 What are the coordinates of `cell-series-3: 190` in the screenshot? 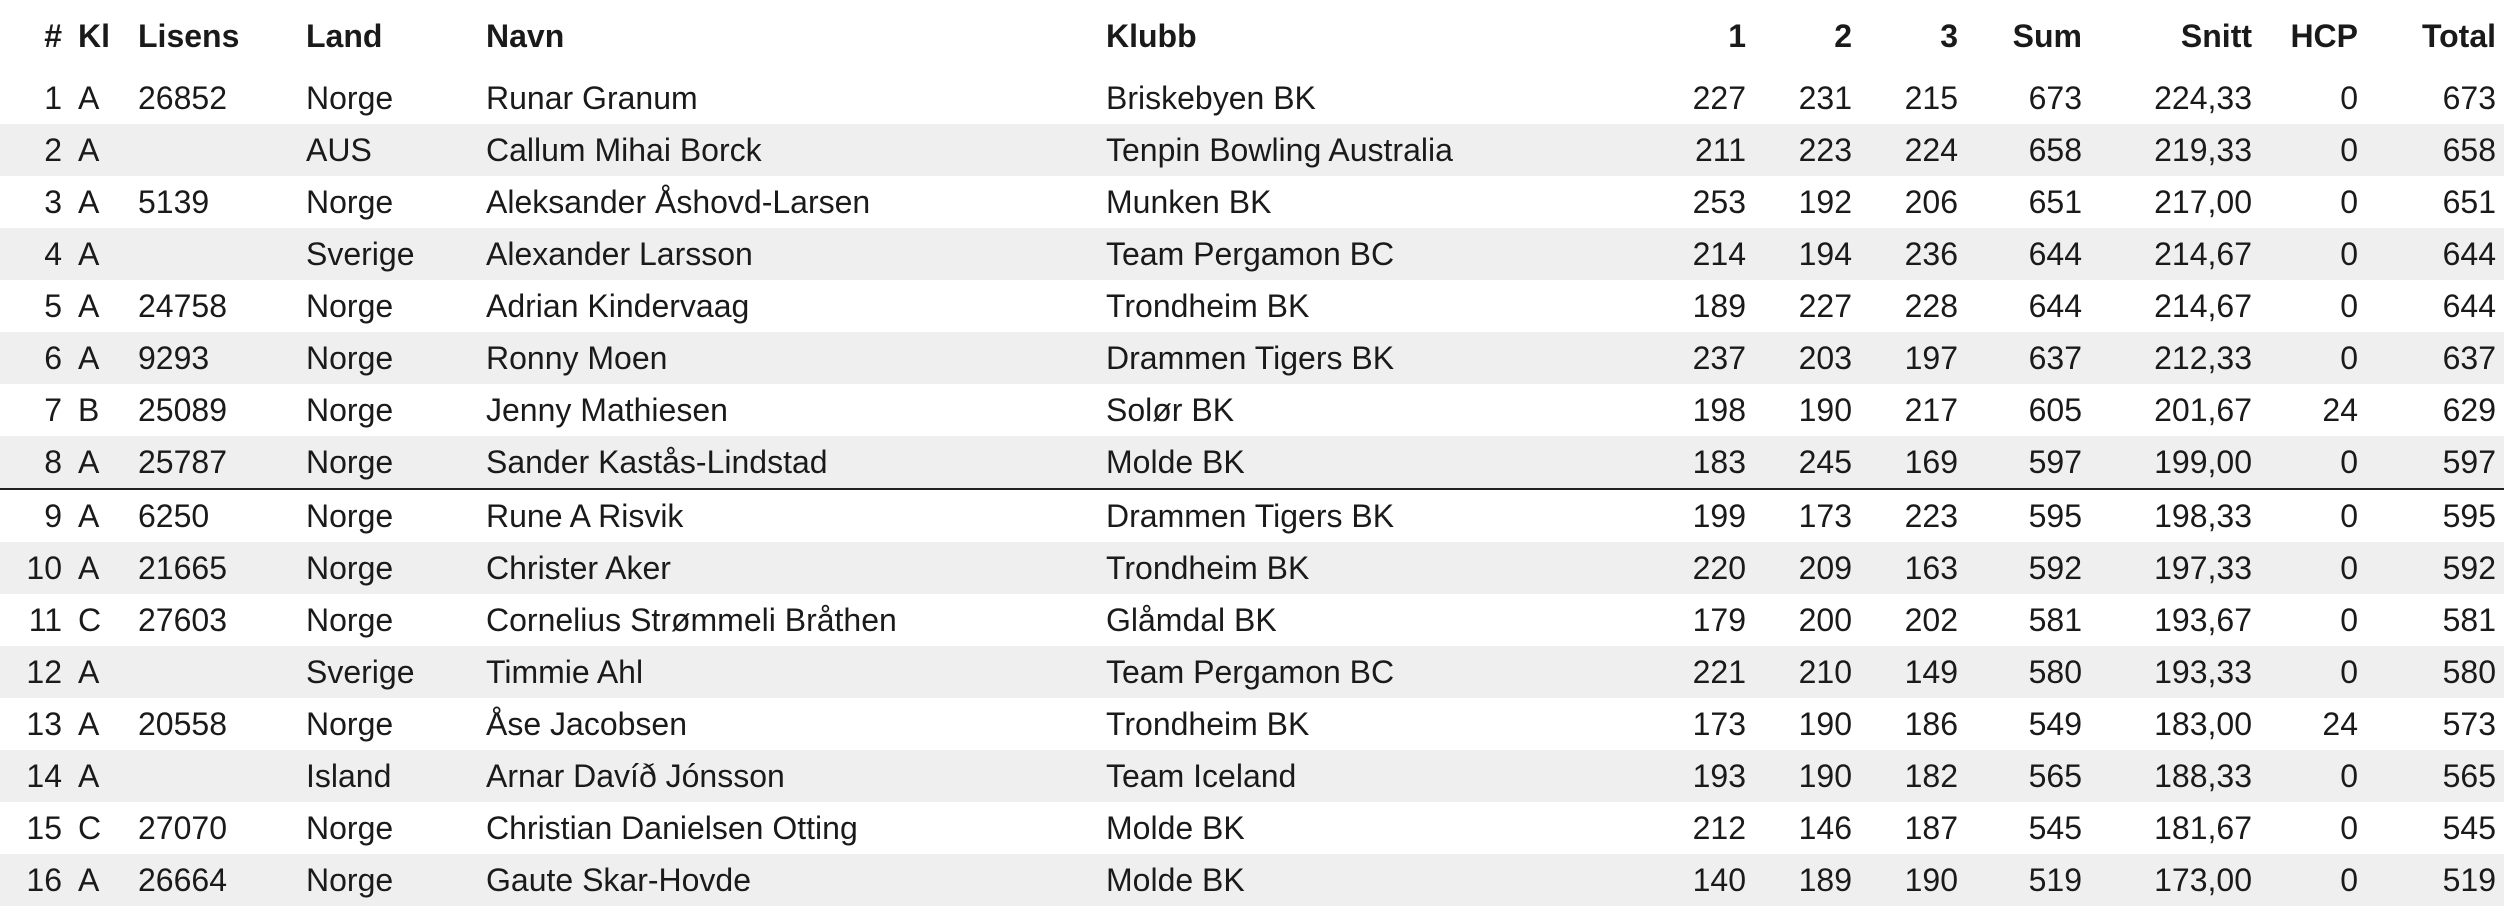 It's located at (1913, 880).